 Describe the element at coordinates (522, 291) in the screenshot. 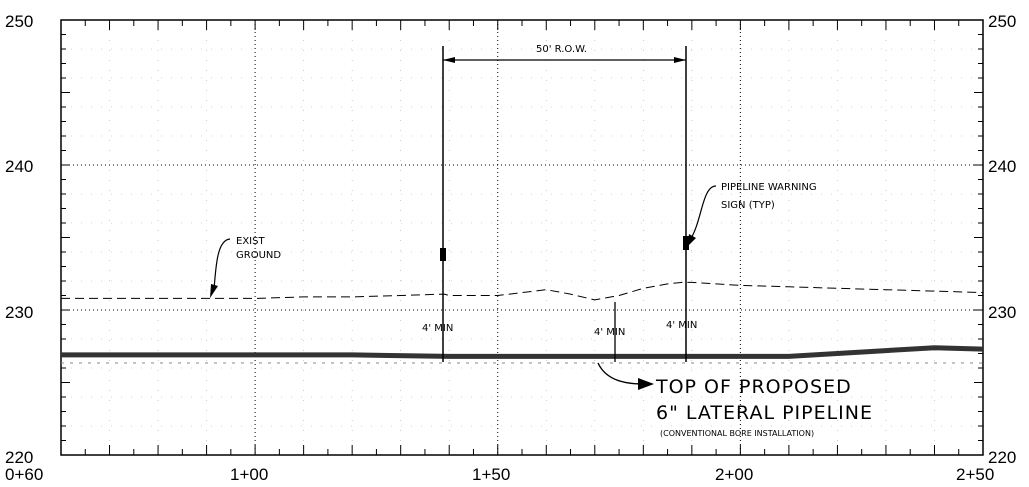

I see `existing-ground-line` at that location.